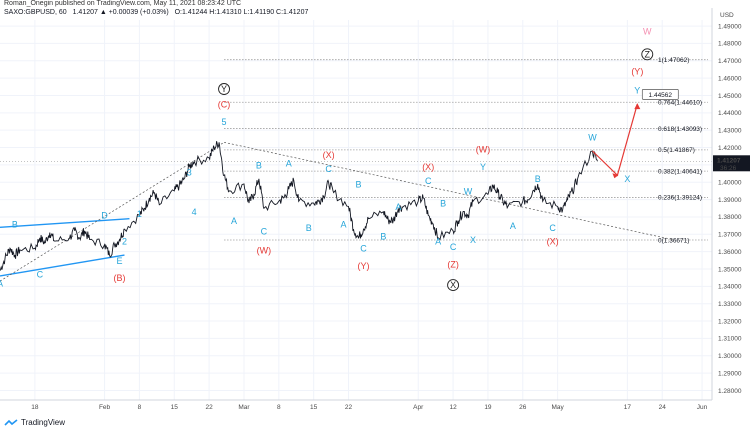  What do you see at coordinates (730, 96) in the screenshot?
I see `price-tick-label: 1.45000` at bounding box center [730, 96].